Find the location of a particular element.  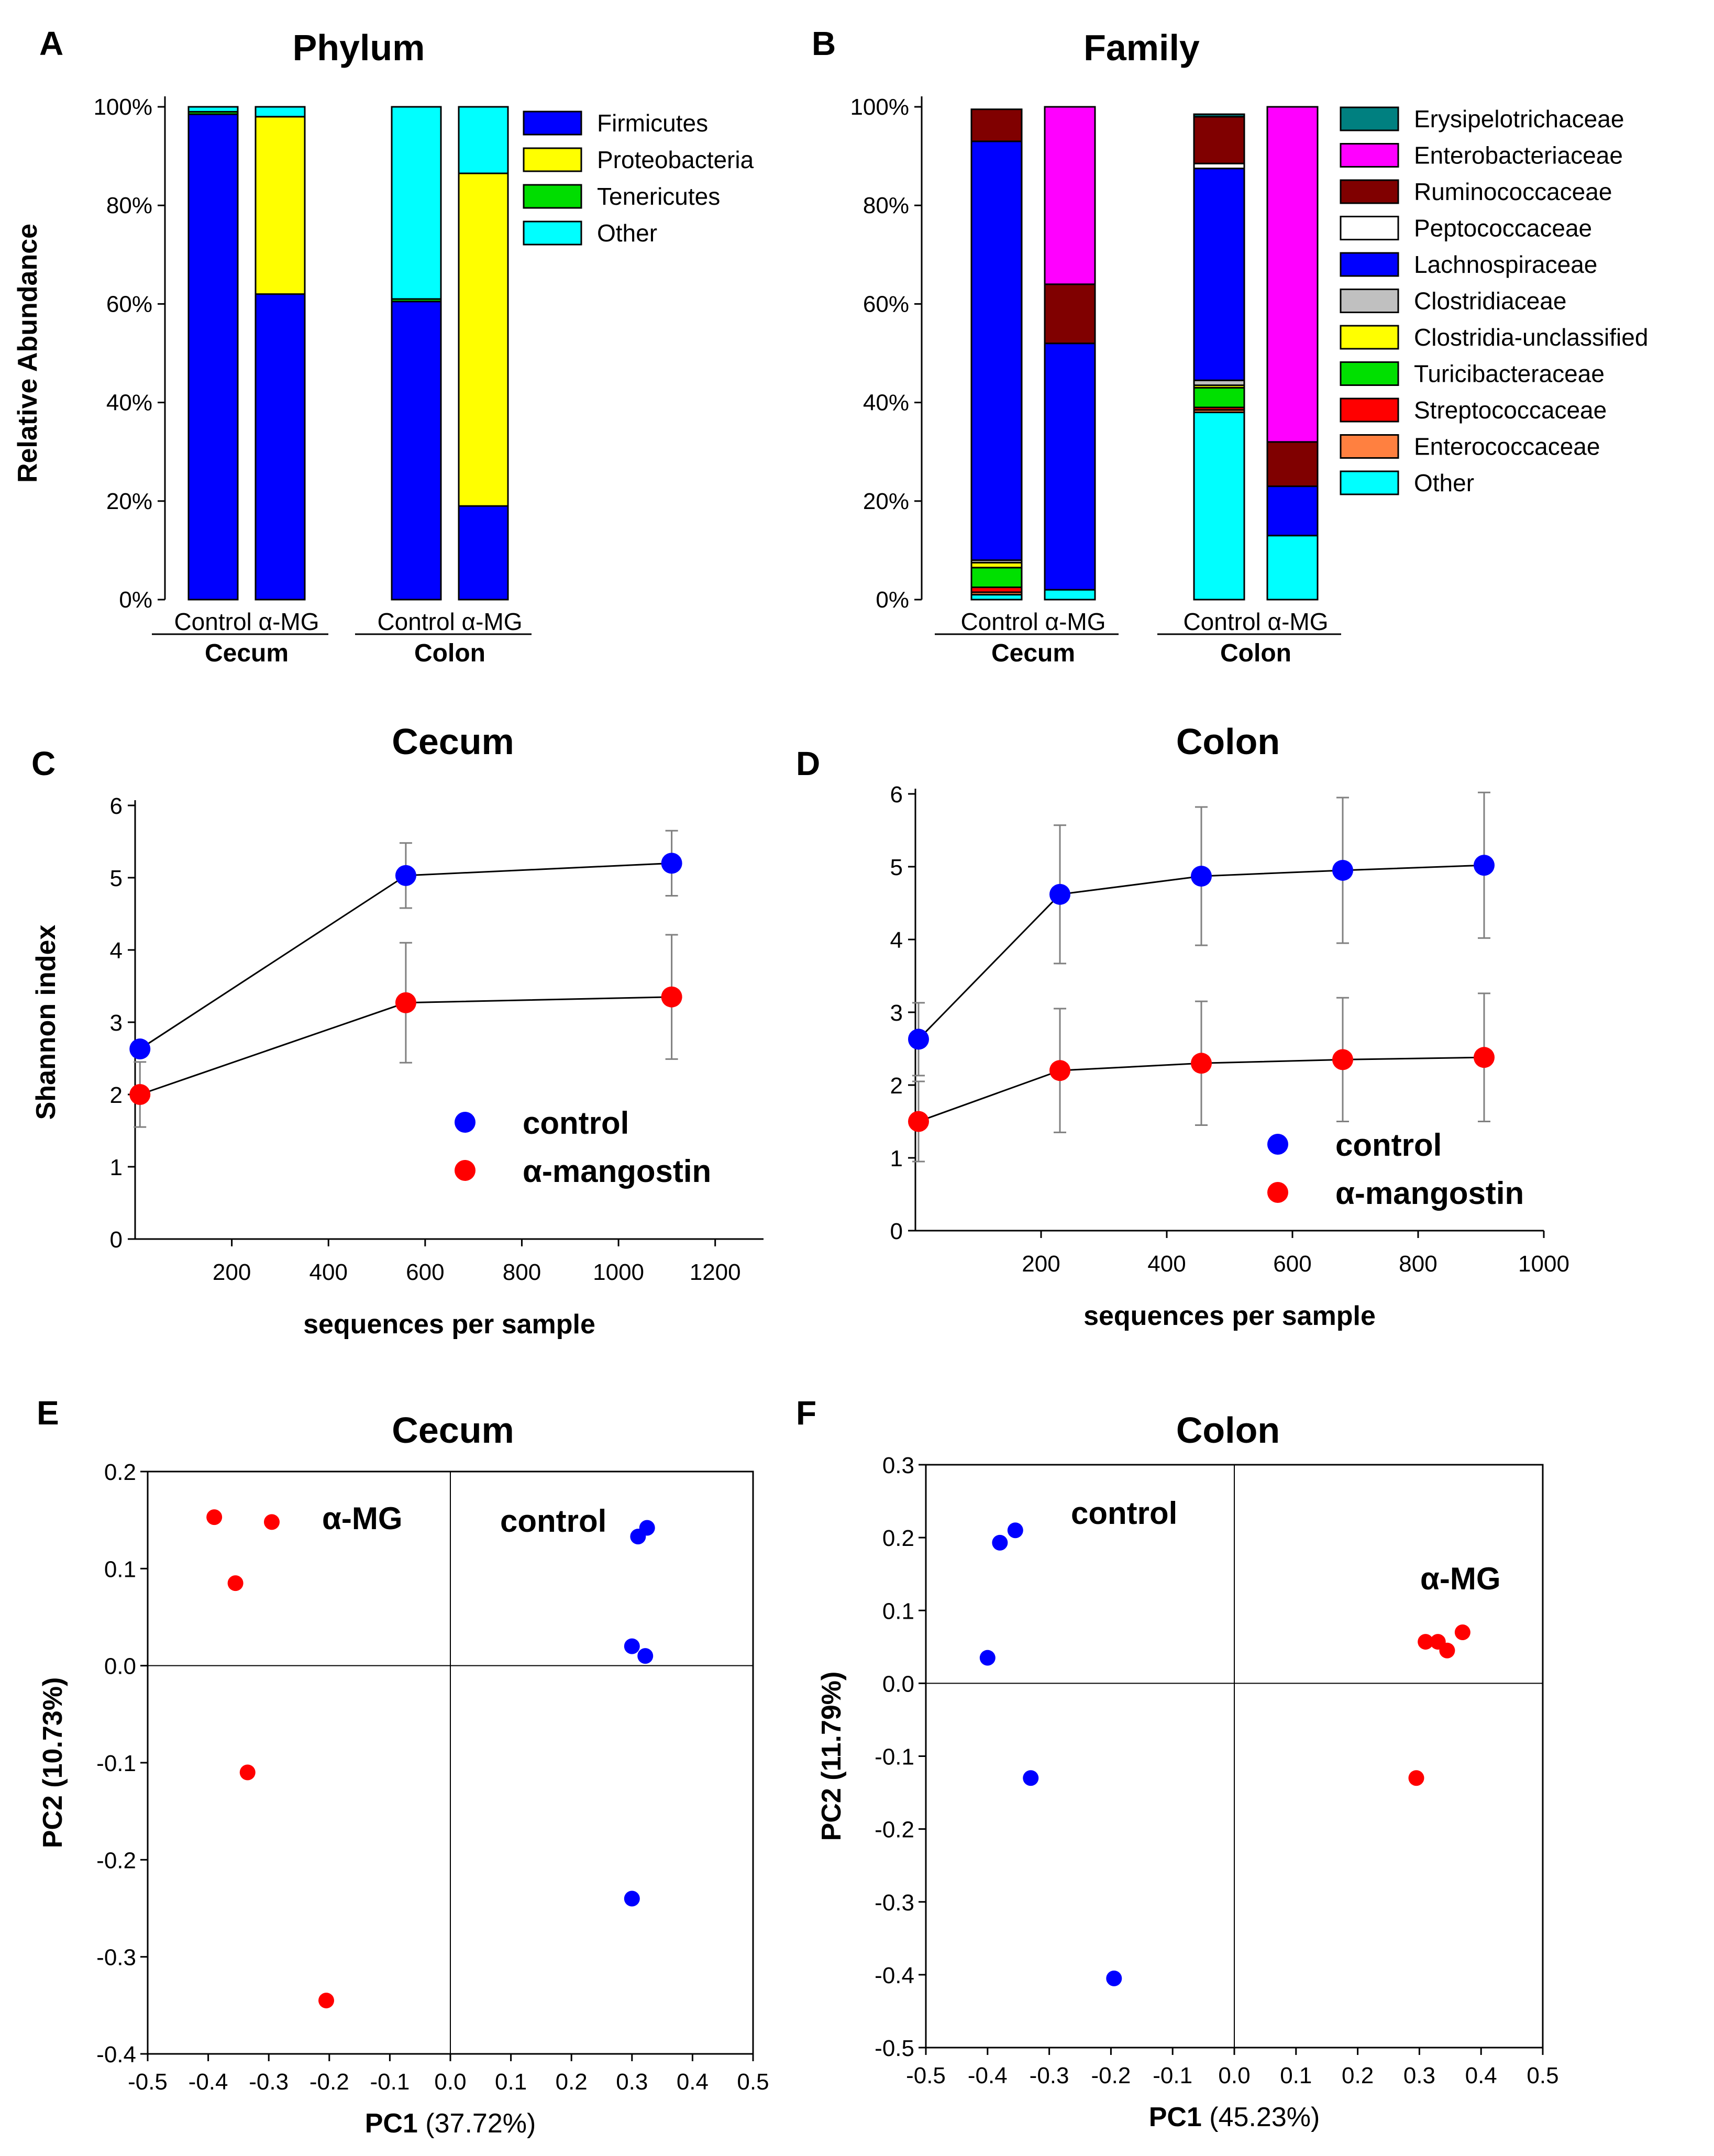

x-tick-label: 200 is located at coordinates (232, 1272).